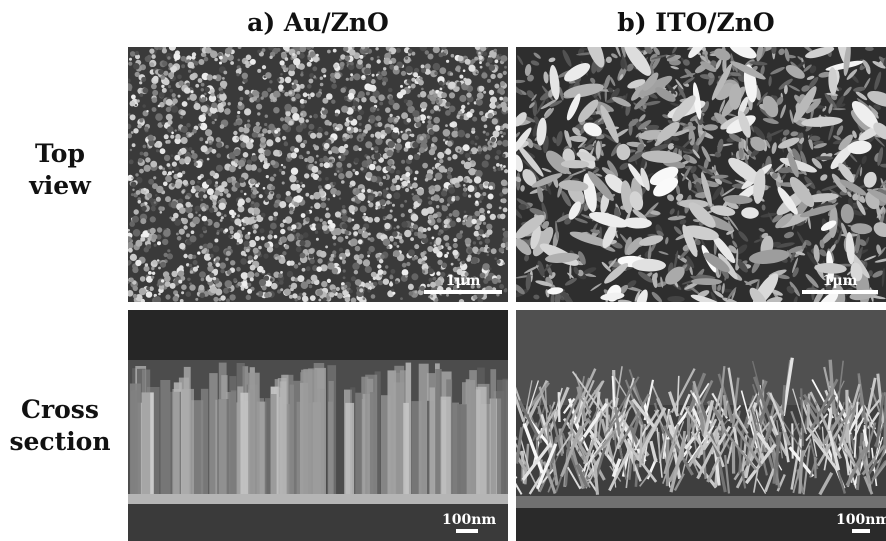  I want to click on scalebar-au-cross: 100nm, so click(469, 522).